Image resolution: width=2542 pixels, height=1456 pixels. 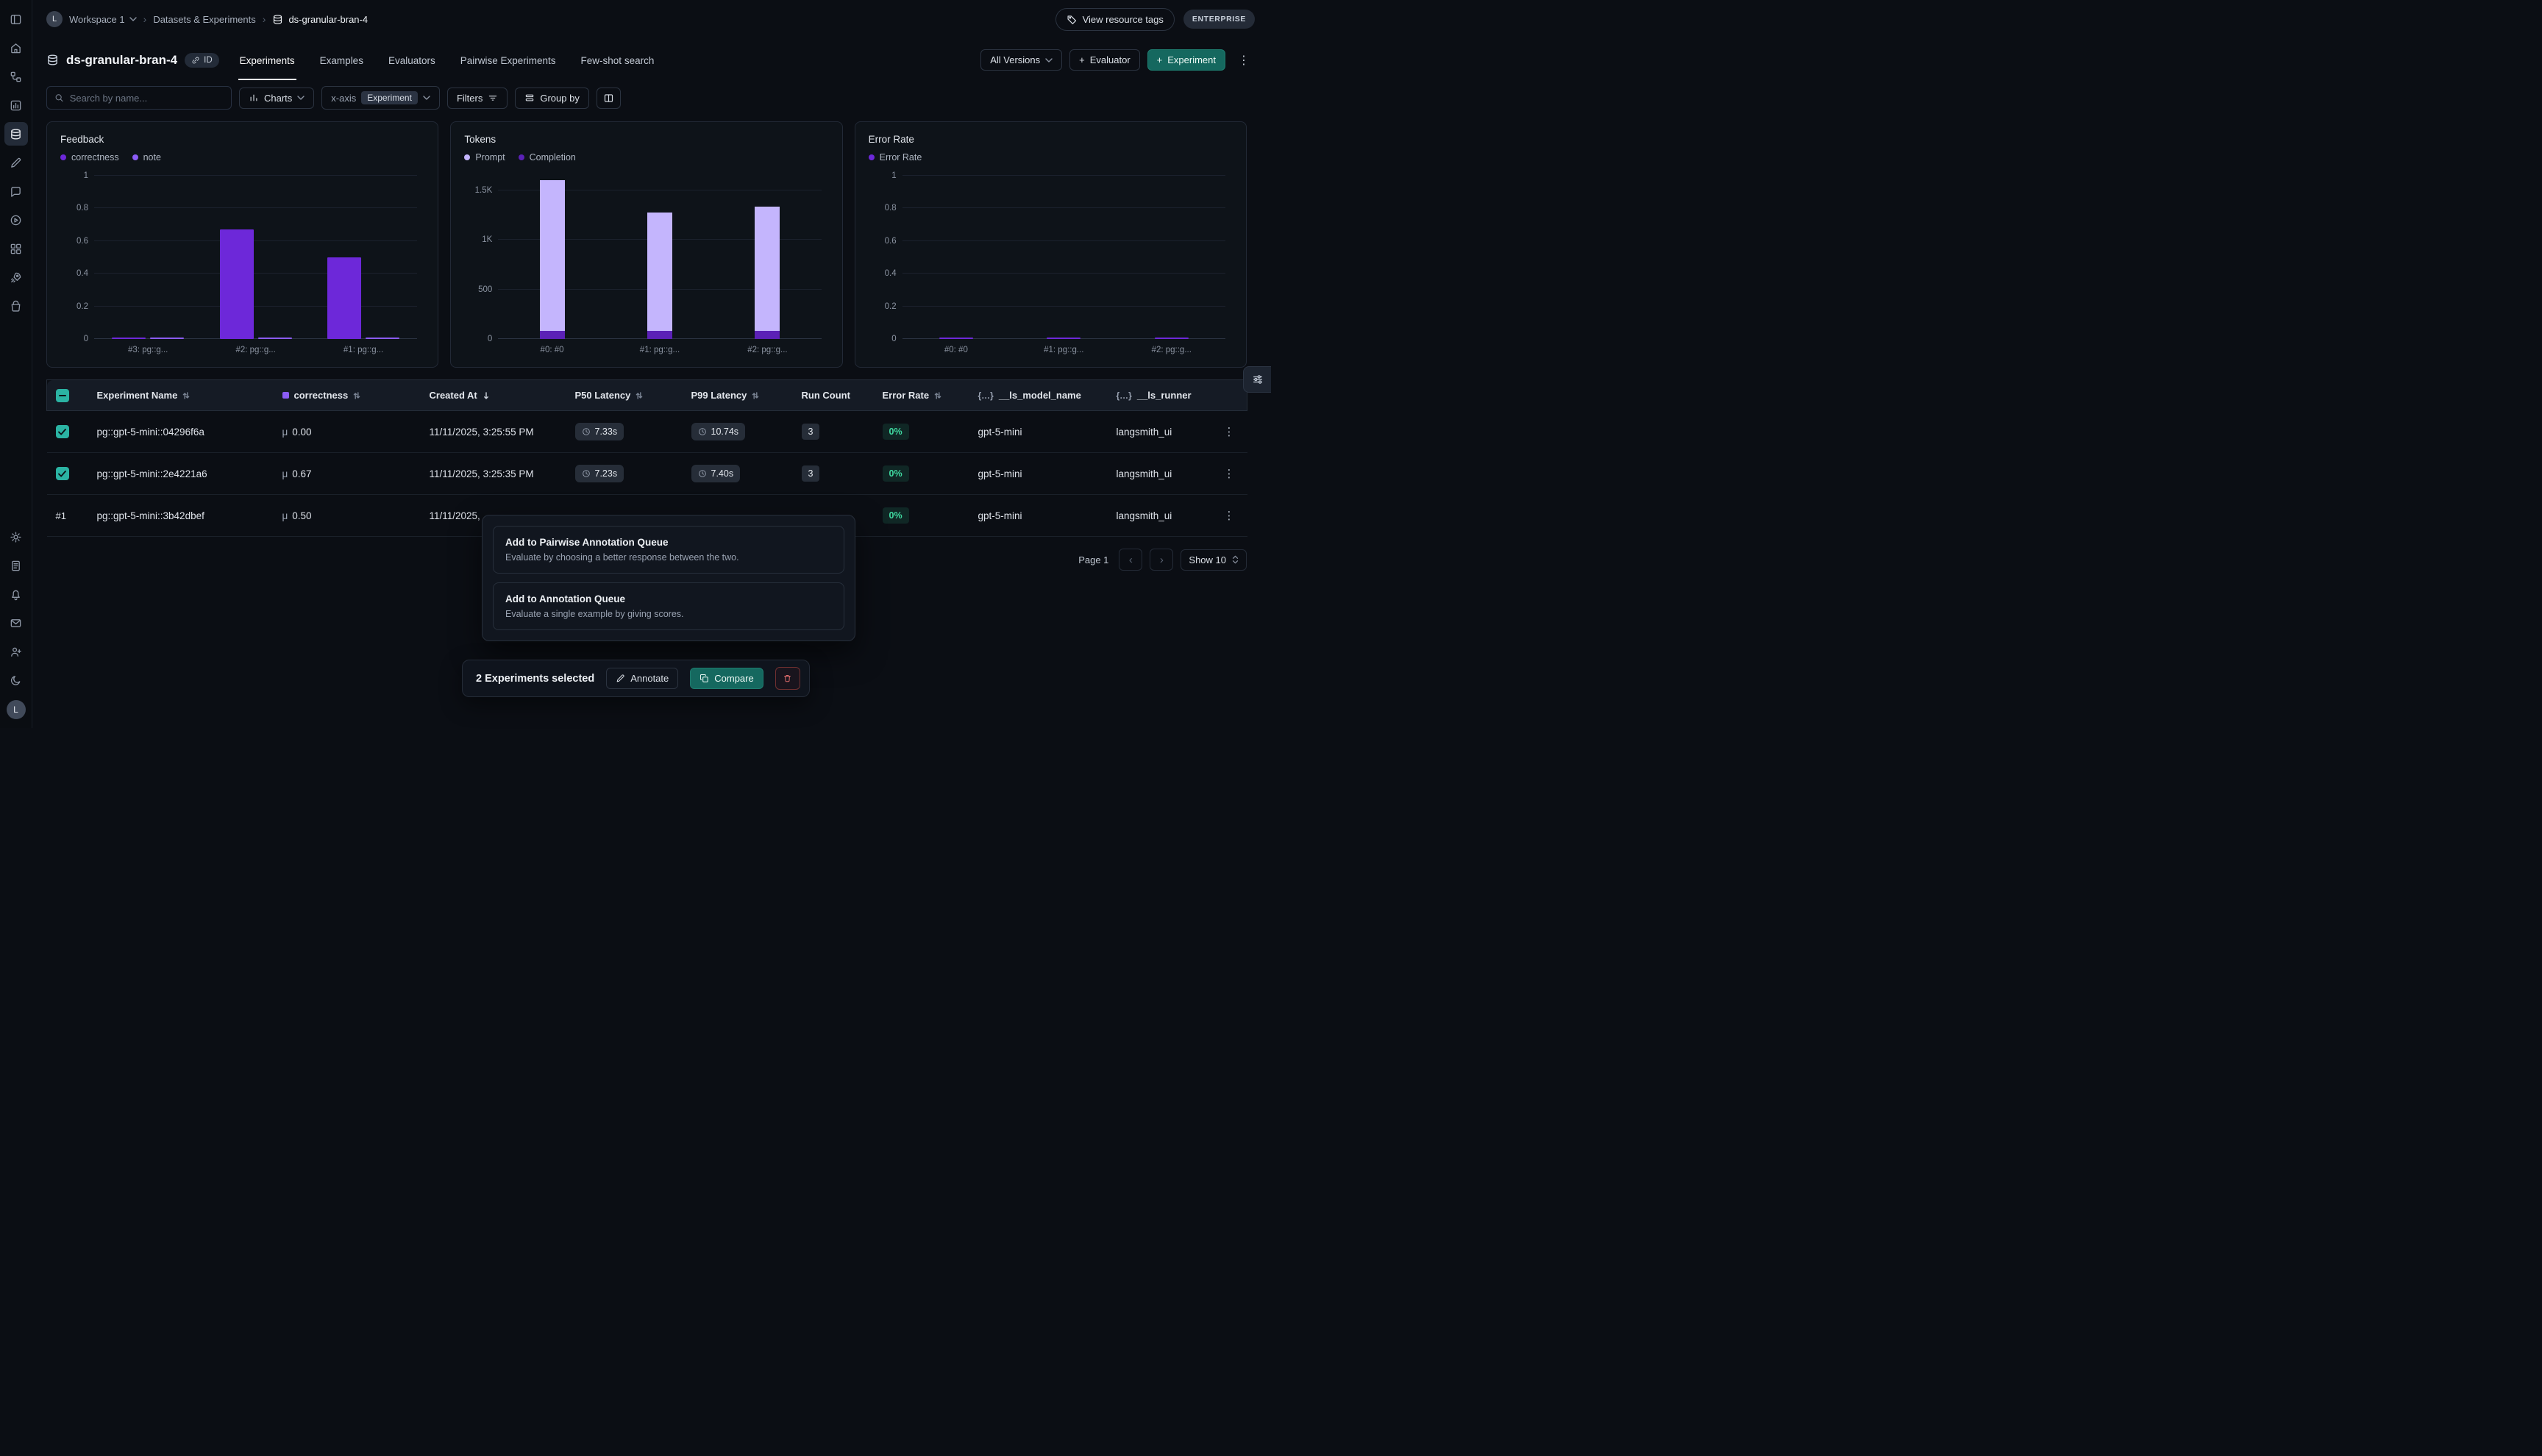 What do you see at coordinates (738, 431) in the screenshot?
I see `p99-latency-cell: 10.74s` at bounding box center [738, 431].